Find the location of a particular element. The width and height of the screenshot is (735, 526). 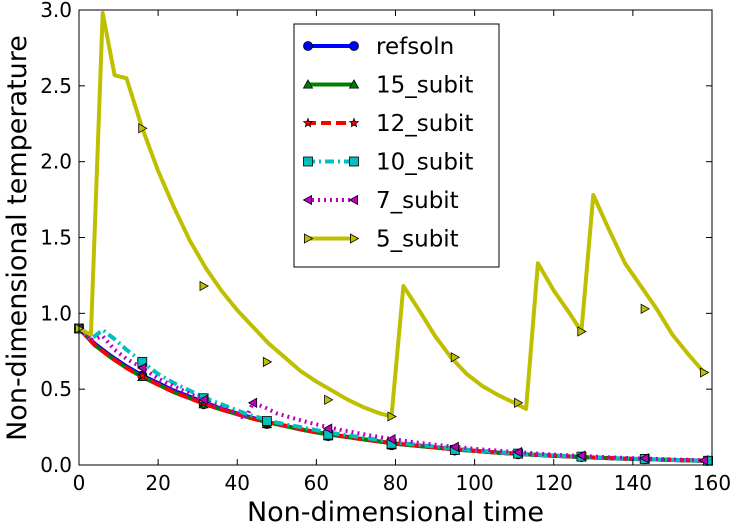

y-axis-label: Non-dimensional temperature is located at coordinates (17, 238).